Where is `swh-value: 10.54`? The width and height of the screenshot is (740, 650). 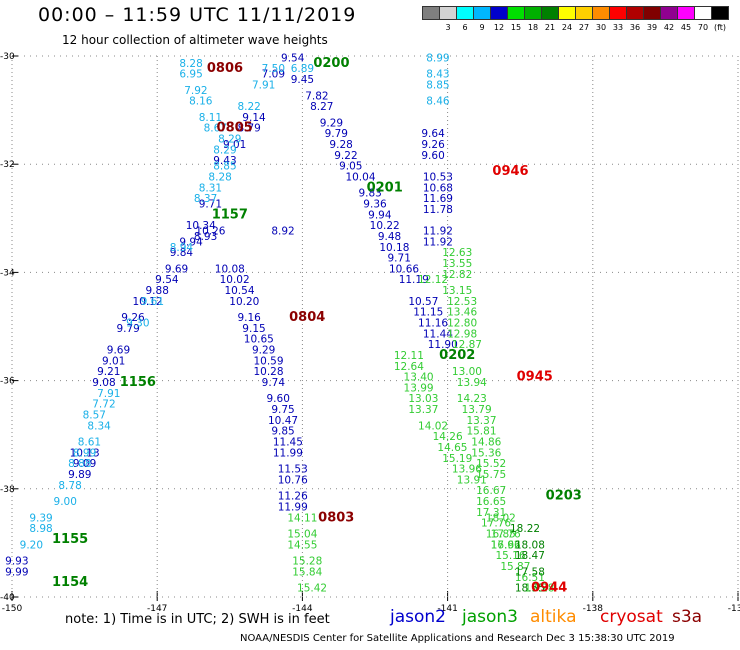
swh-value: 10.54 is located at coordinates (239, 291).